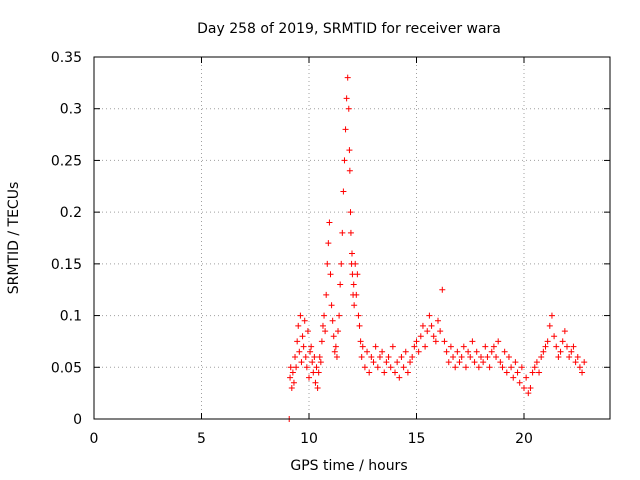 The height and width of the screenshot is (480, 640). What do you see at coordinates (309, 439) in the screenshot?
I see `x-tick-label: 10` at bounding box center [309, 439].